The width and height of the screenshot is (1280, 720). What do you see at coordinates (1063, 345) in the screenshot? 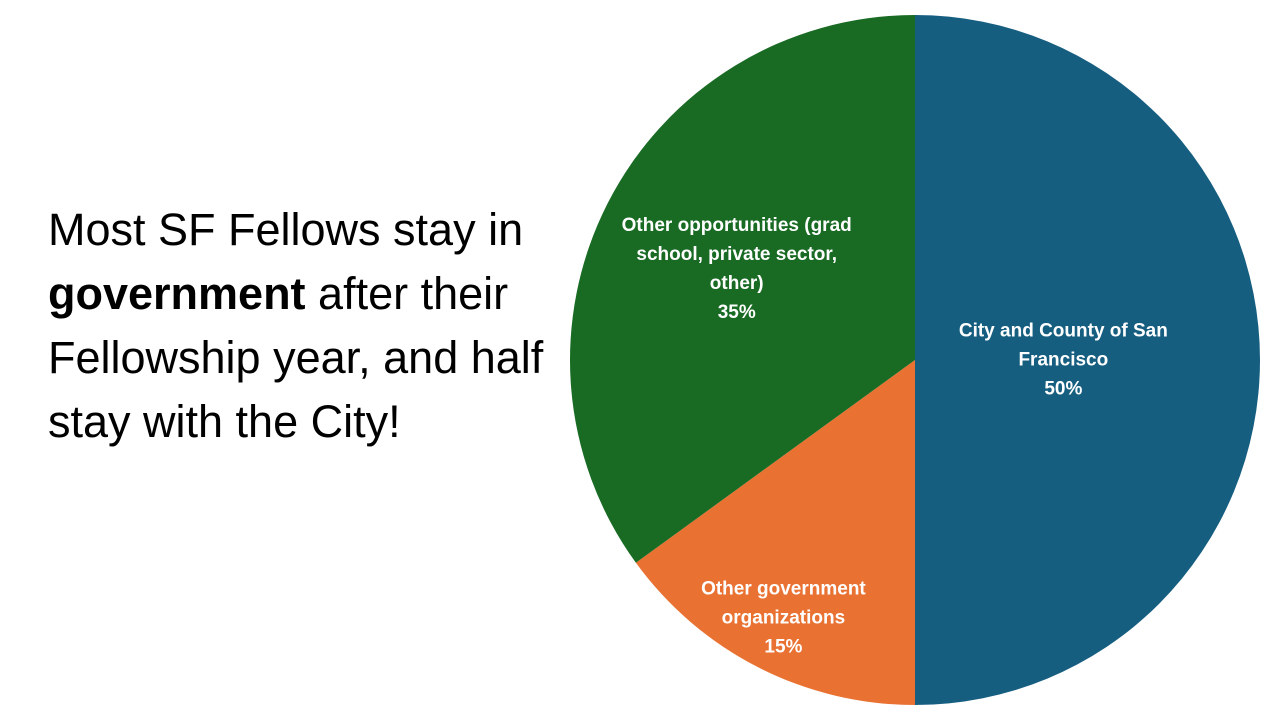
I see `category-label: City and County of San Francisco` at bounding box center [1063, 345].